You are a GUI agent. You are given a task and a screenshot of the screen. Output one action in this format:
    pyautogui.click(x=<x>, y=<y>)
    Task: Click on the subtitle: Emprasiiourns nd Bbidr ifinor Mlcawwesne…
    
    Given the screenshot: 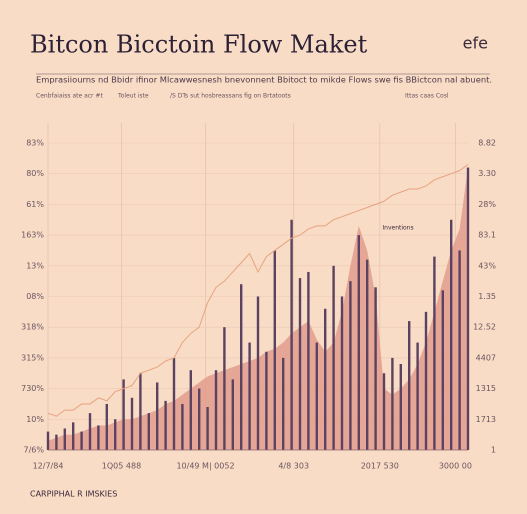 What is the action you would take?
    pyautogui.click(x=264, y=80)
    